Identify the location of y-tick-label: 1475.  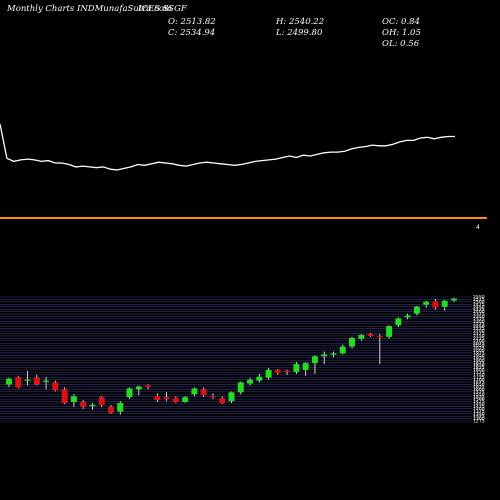
(479, 402).